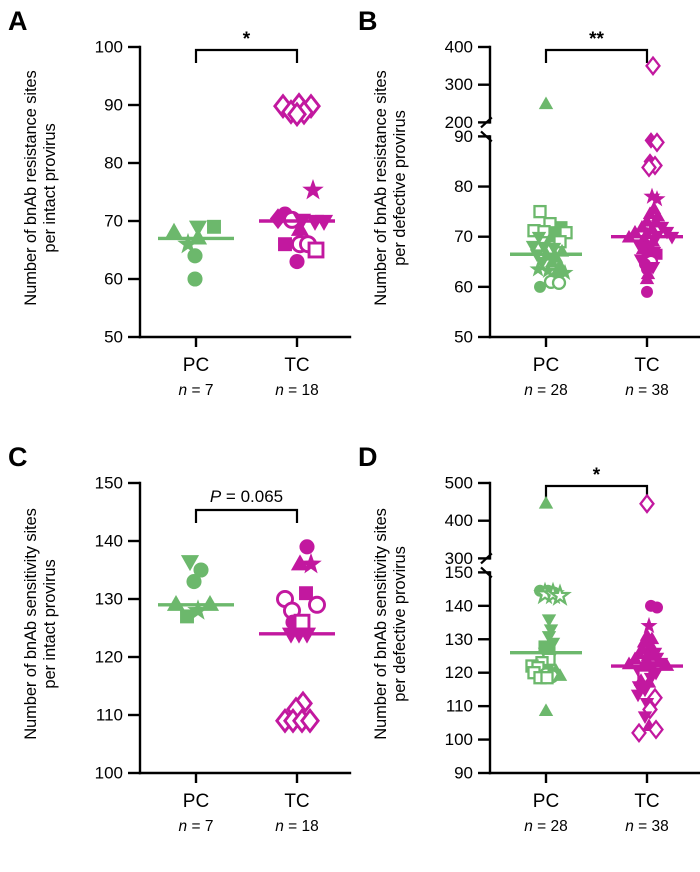  What do you see at coordinates (596, 39) in the screenshot?
I see `significance-label: **` at bounding box center [596, 39].